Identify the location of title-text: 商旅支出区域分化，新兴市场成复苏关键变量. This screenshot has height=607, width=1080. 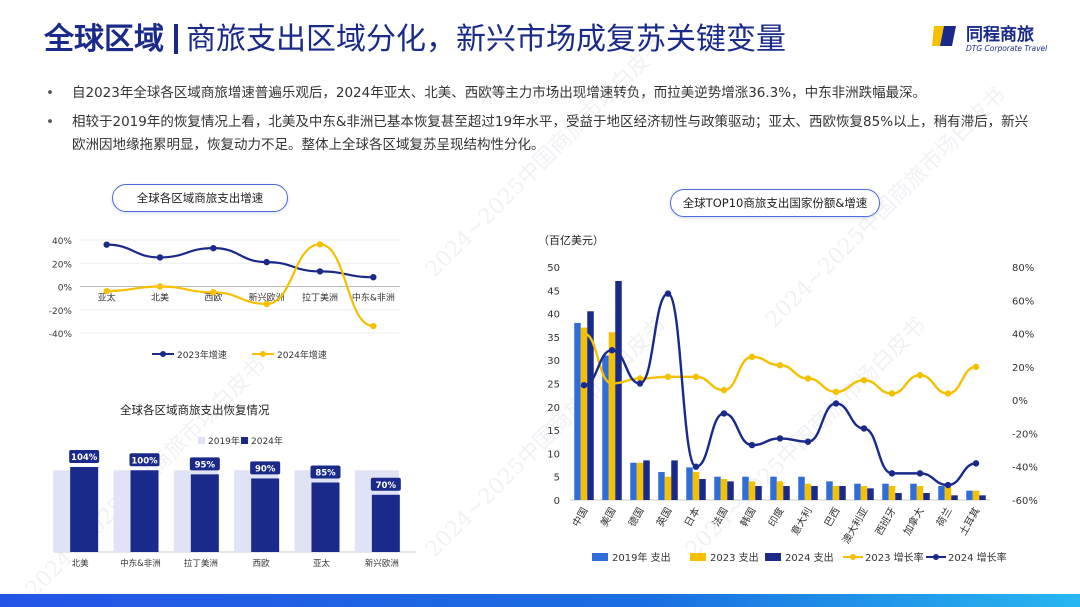
(486, 39).